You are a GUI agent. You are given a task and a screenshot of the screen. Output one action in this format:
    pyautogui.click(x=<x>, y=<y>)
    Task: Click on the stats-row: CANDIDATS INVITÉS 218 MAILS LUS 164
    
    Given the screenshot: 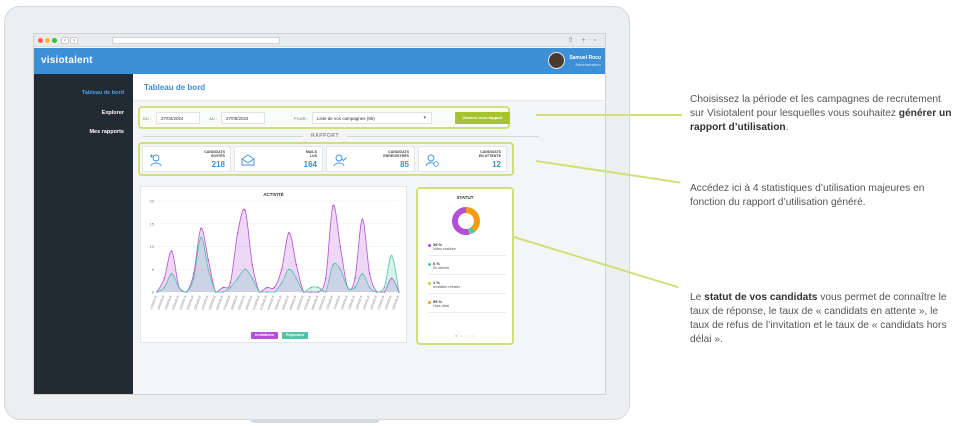 What is the action you would take?
    pyautogui.click(x=326, y=159)
    